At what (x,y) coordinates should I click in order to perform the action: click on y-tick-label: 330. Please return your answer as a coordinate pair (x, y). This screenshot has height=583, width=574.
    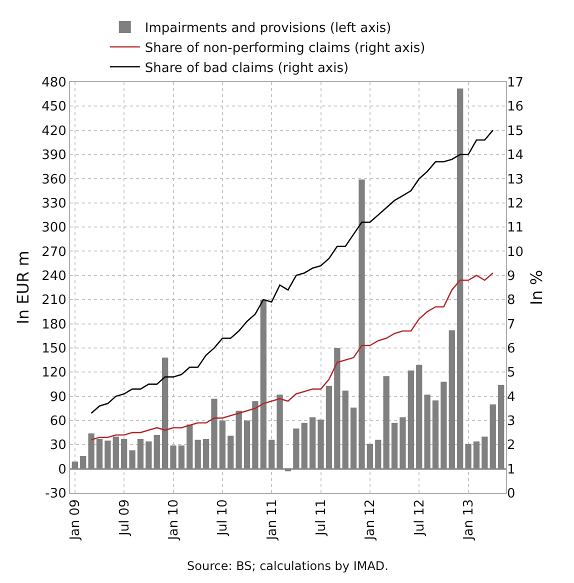
    Looking at the image, I should click on (54, 204).